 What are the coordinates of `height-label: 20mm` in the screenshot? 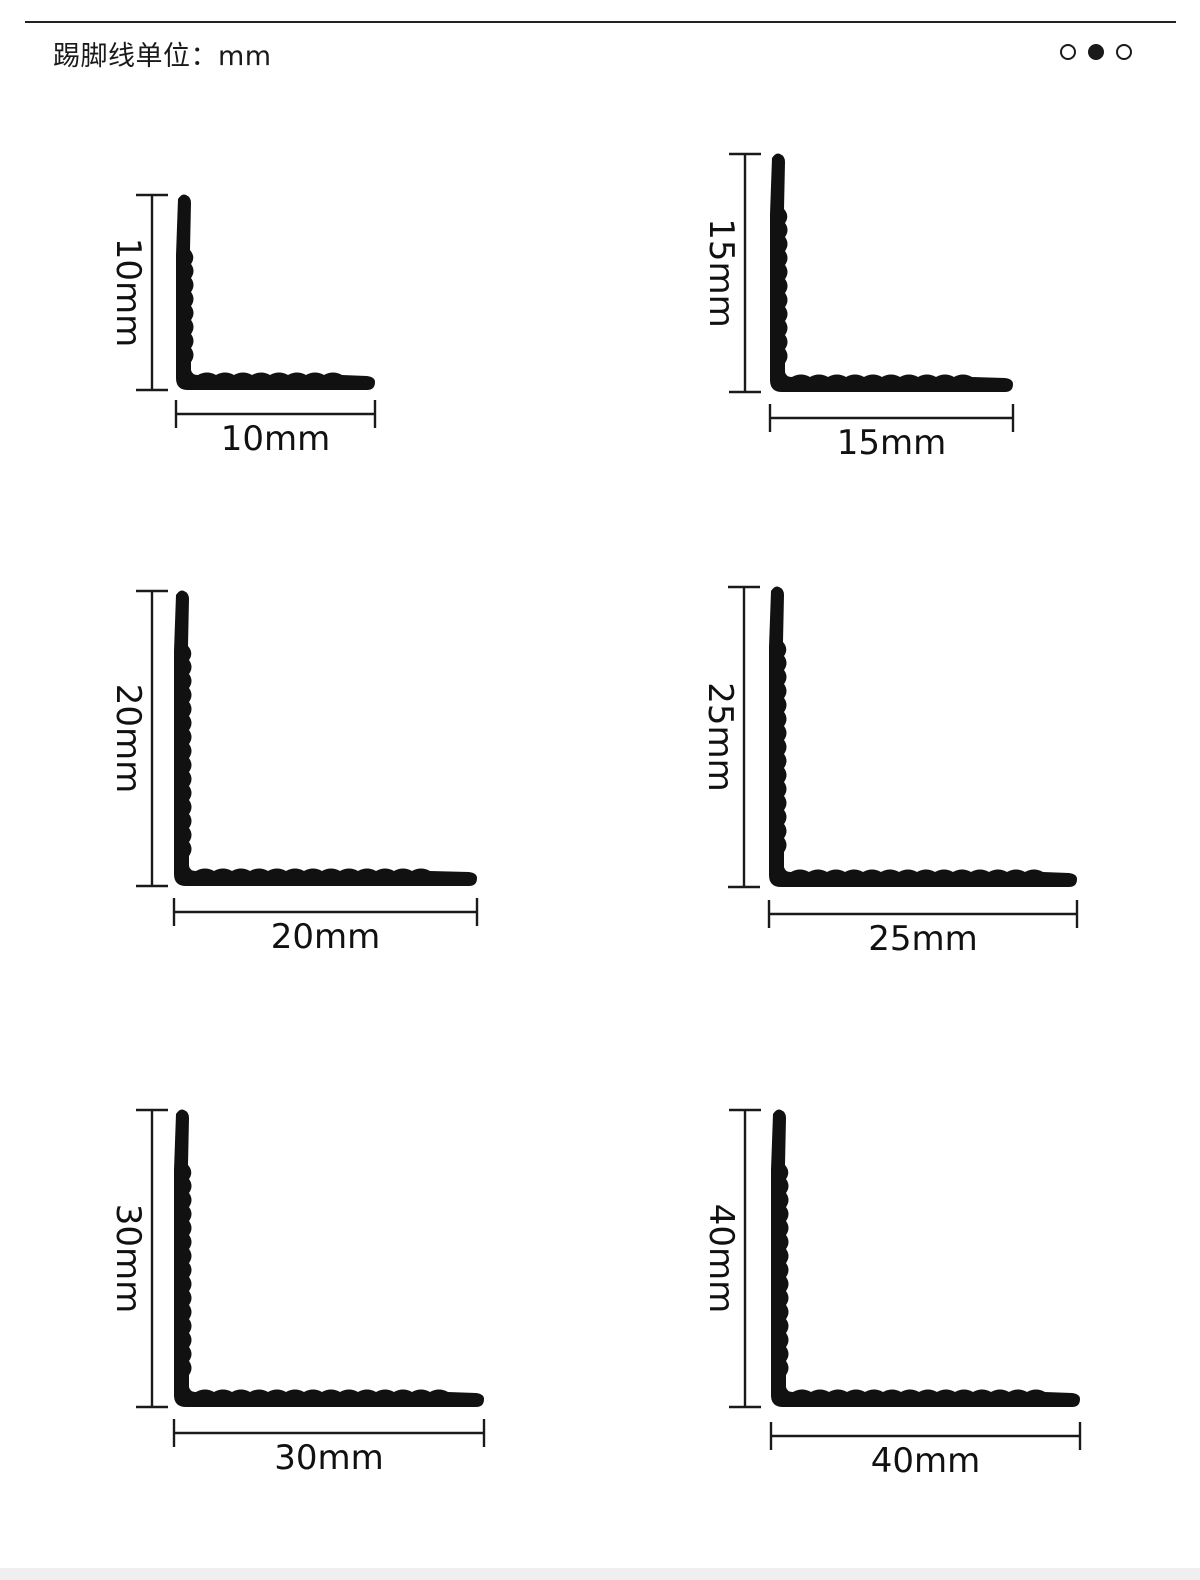 It's located at (128, 739).